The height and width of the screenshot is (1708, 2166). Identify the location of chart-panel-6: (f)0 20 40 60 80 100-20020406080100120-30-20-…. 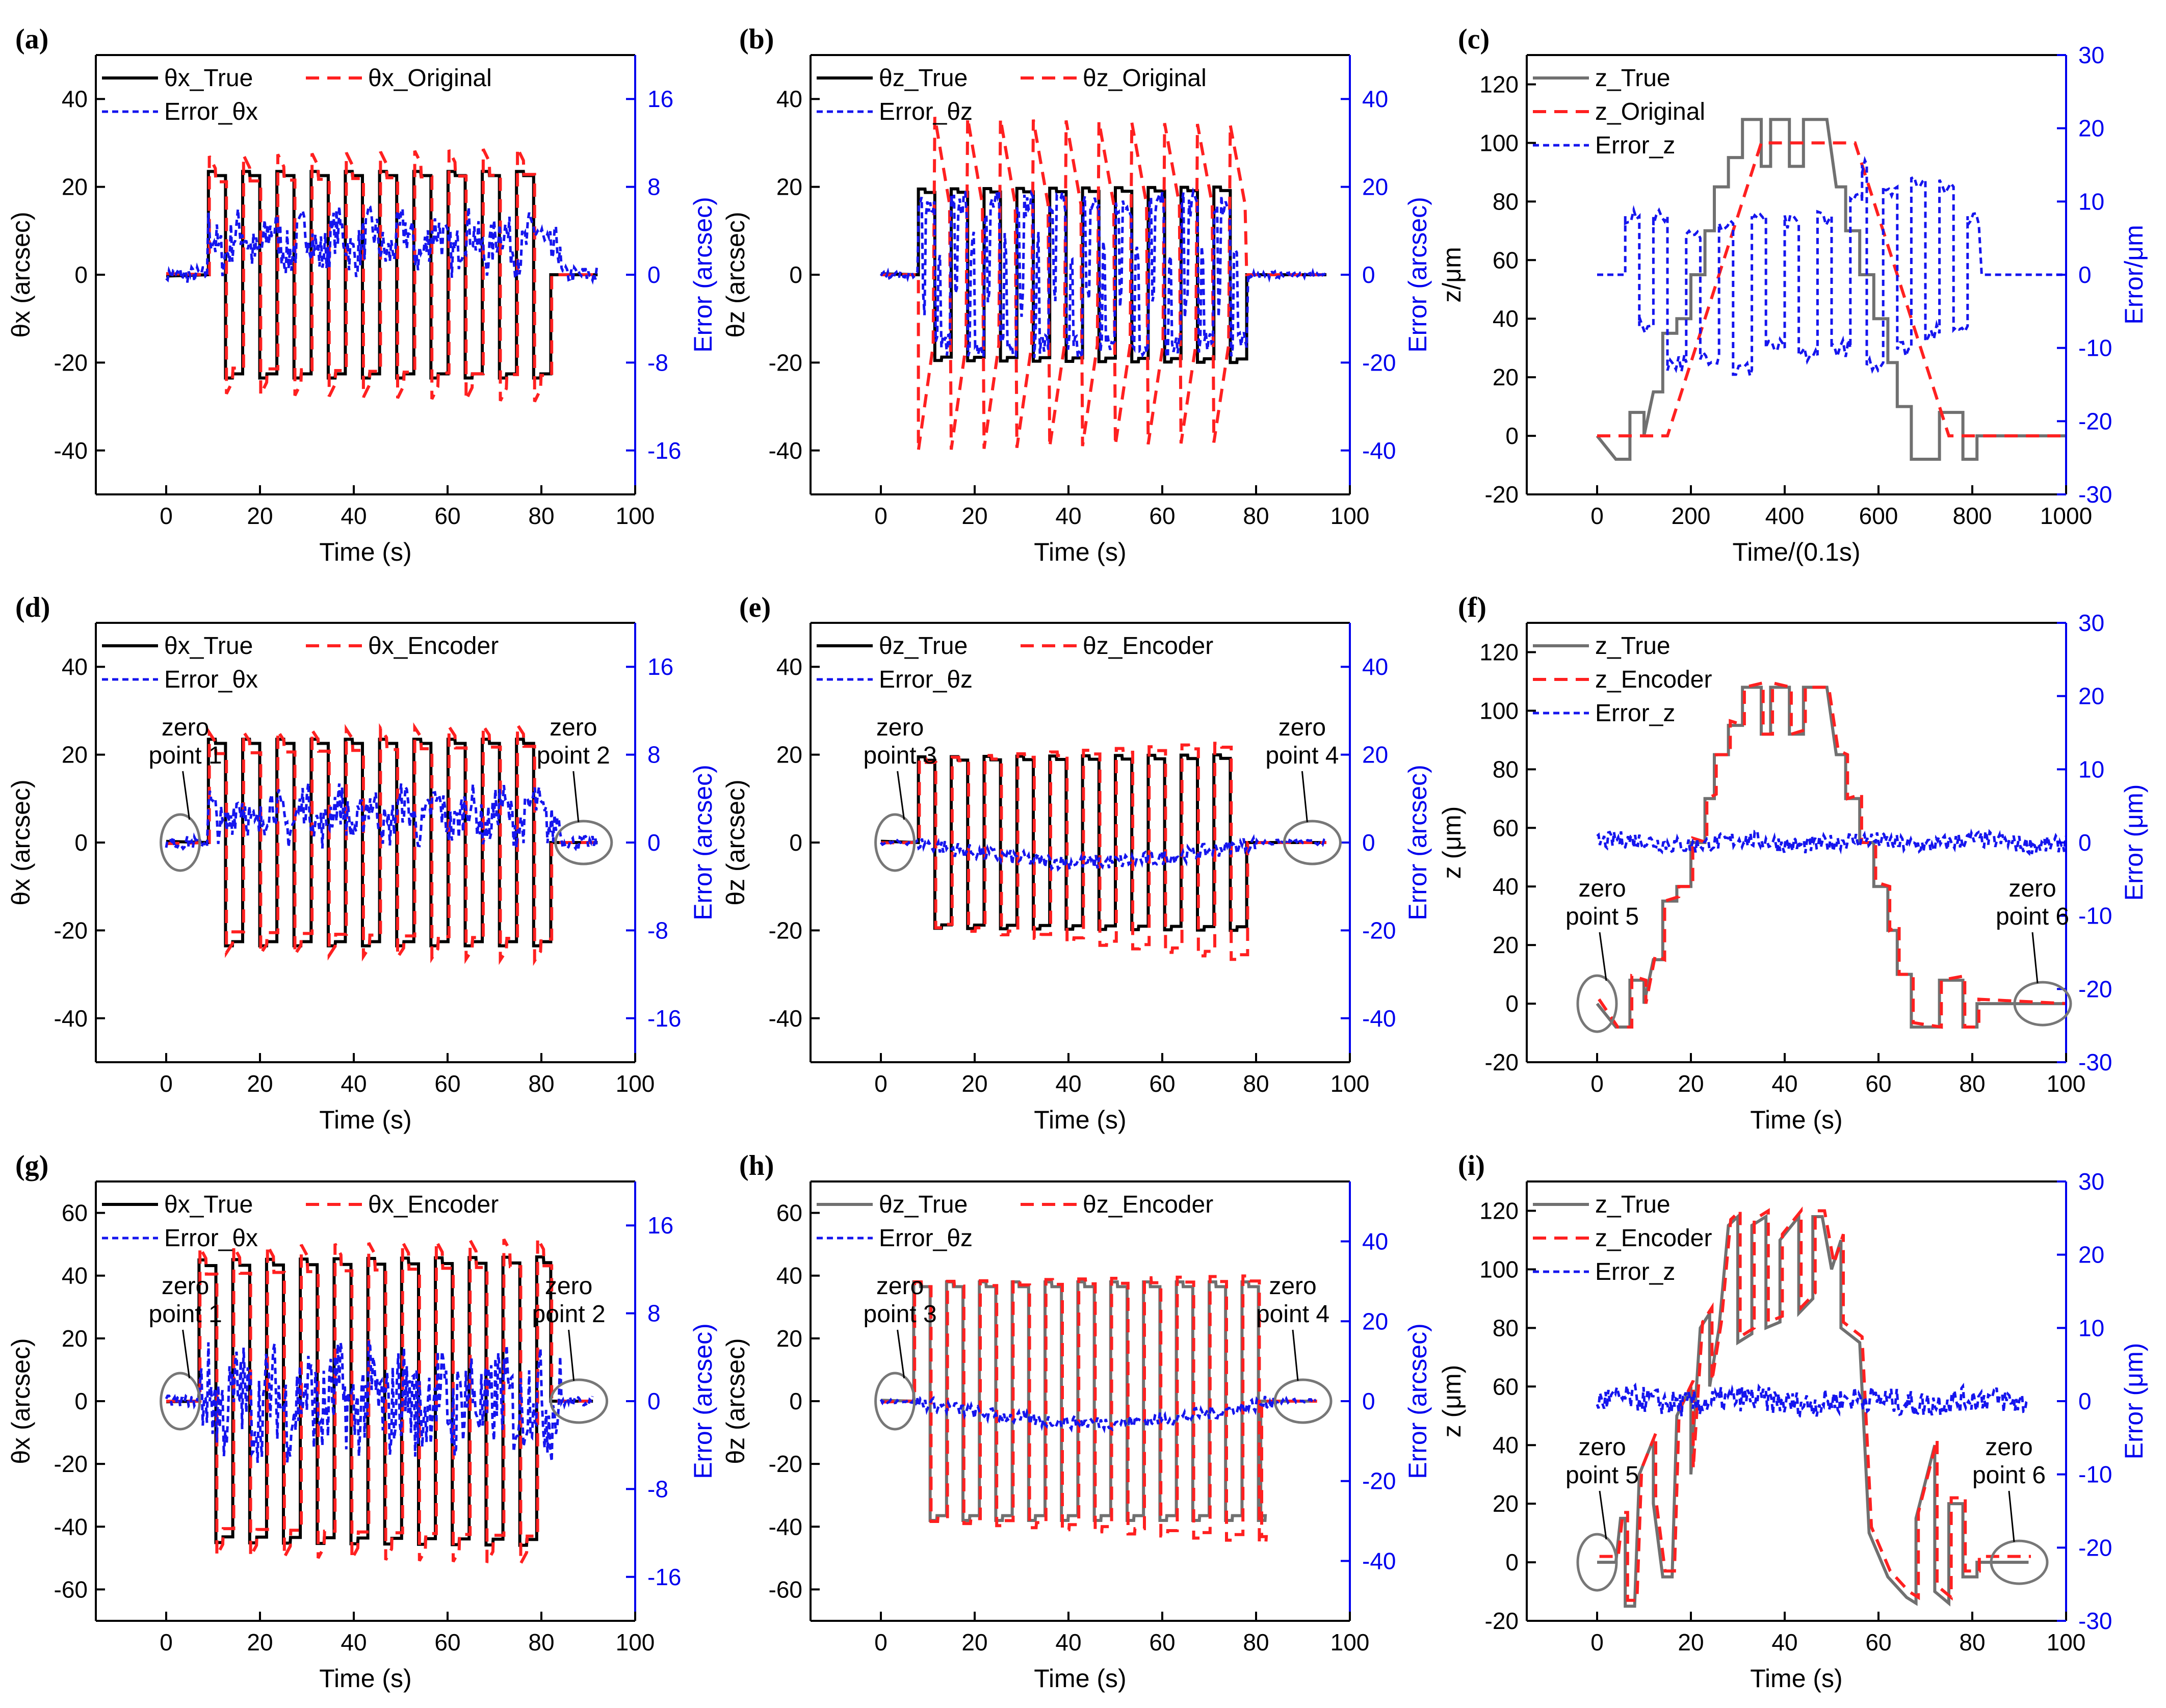
(1793, 863).